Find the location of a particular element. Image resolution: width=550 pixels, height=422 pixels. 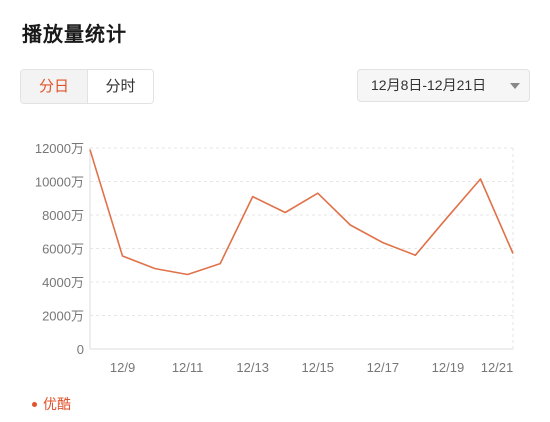

date-range-select: 12月8日-12月21日 is located at coordinates (443, 85).